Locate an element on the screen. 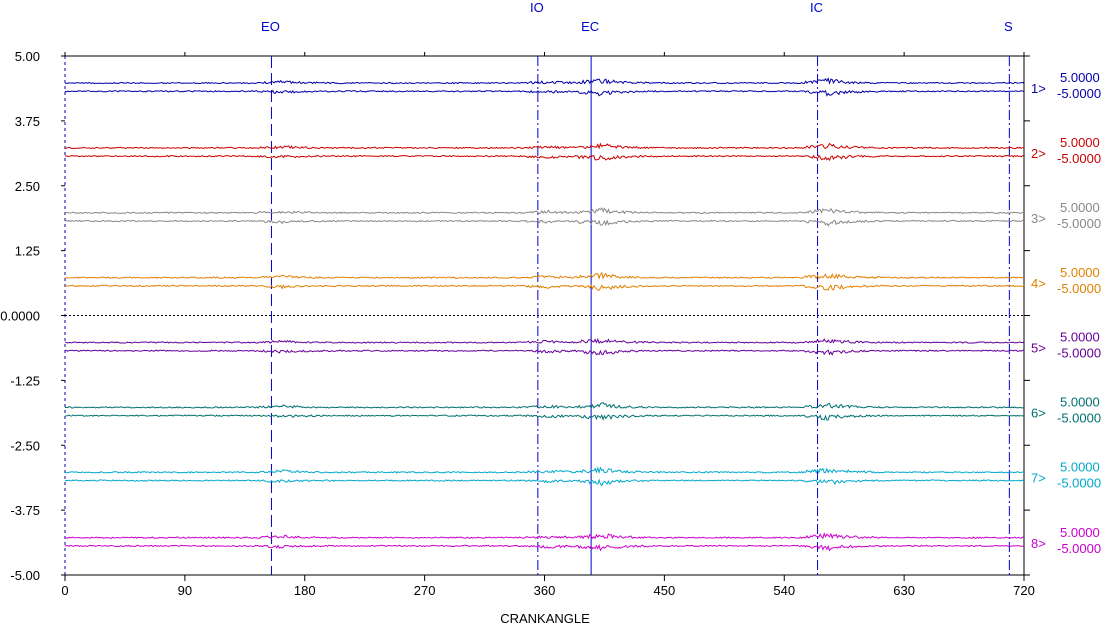 The image size is (1117, 633). trace-8-lower is located at coordinates (544, 547).